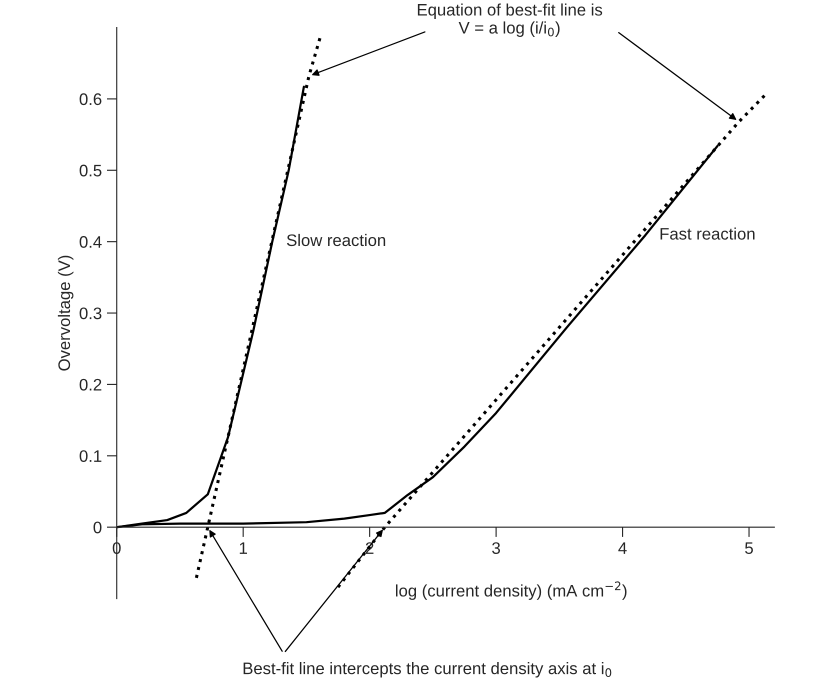  I want to click on y-axis-title: Overvoltage (V), so click(66, 313).